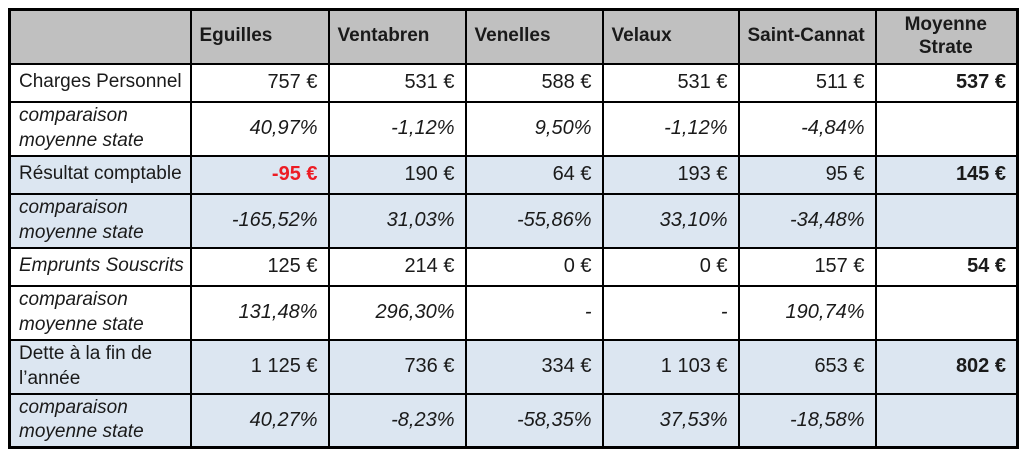  Describe the element at coordinates (807, 266) in the screenshot. I see `cell: 157 €` at that location.